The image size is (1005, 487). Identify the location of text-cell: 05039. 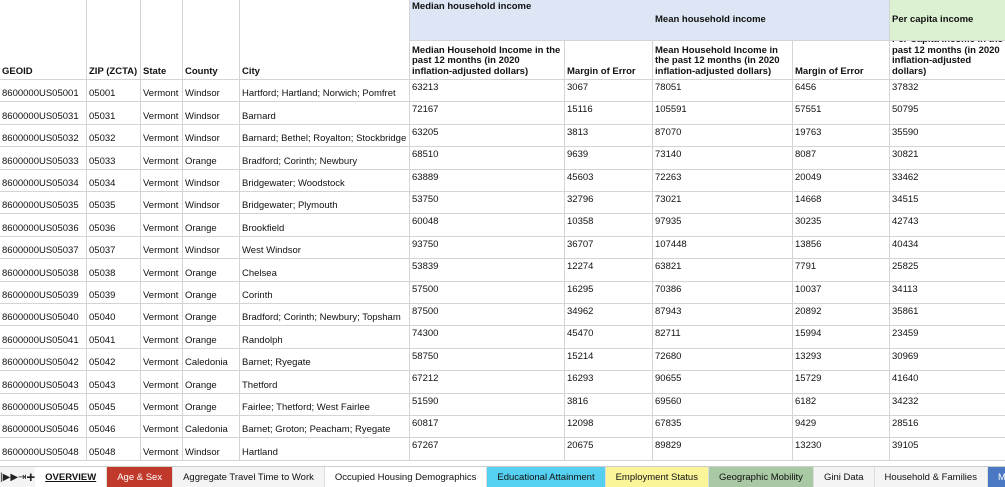
(114, 292).